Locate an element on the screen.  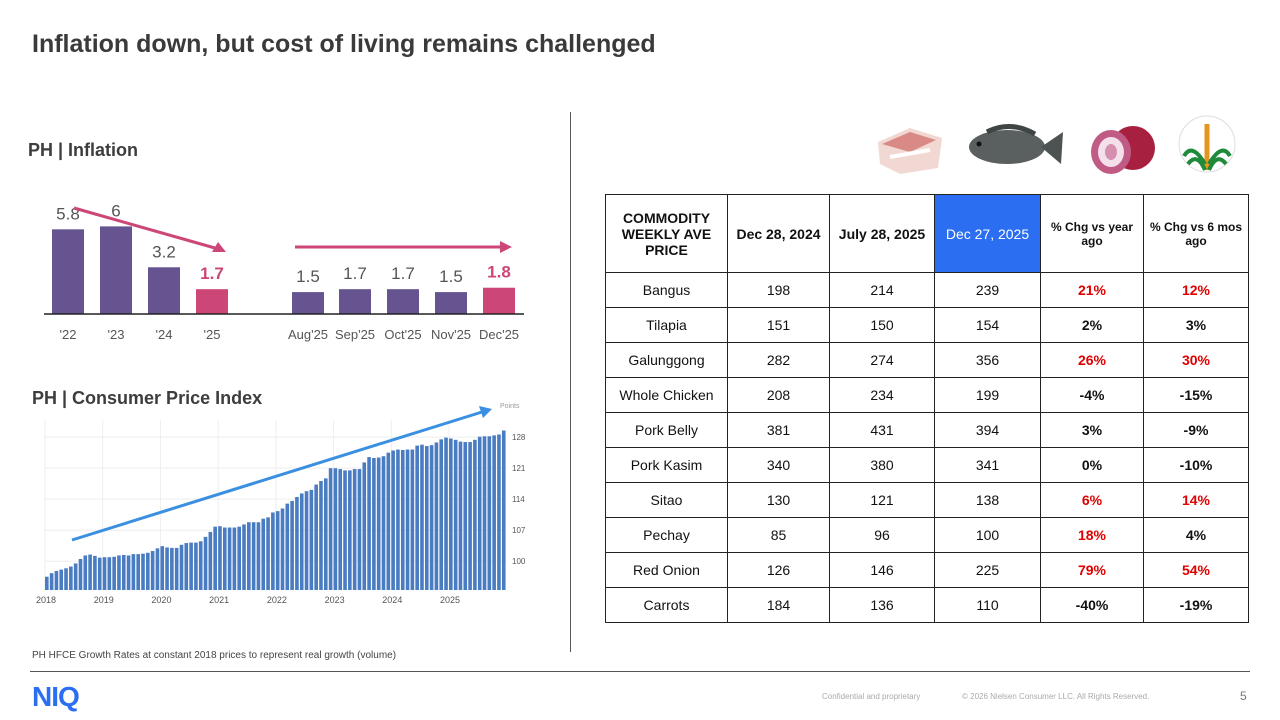
cpi-y-tick: 100 is located at coordinates (519, 561).